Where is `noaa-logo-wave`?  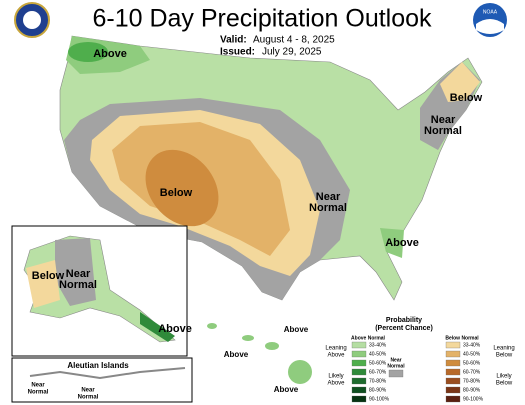 noaa-logo-wave is located at coordinates (490, 26).